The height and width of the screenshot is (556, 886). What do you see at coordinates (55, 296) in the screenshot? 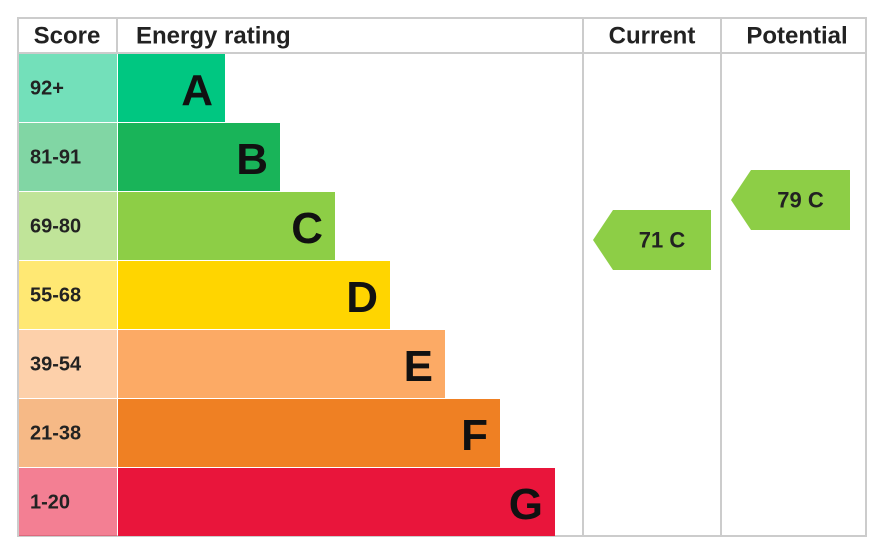
I see `score-label: 55-68` at bounding box center [55, 296].